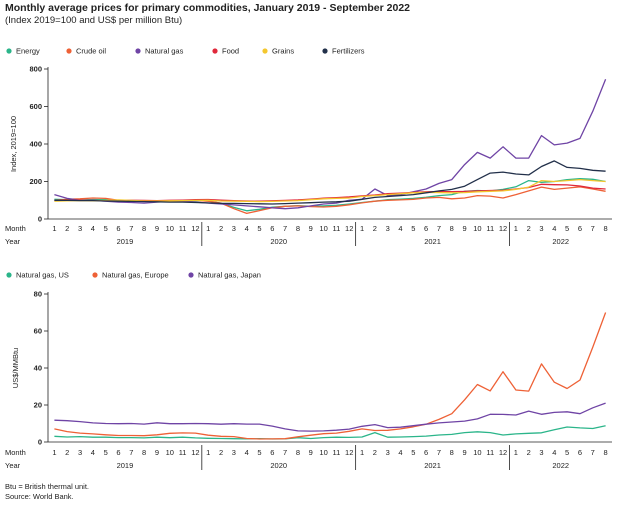 The height and width of the screenshot is (507, 630). Describe the element at coordinates (330, 432) in the screenshot. I see `series-line-natural-gas-us` at that location.